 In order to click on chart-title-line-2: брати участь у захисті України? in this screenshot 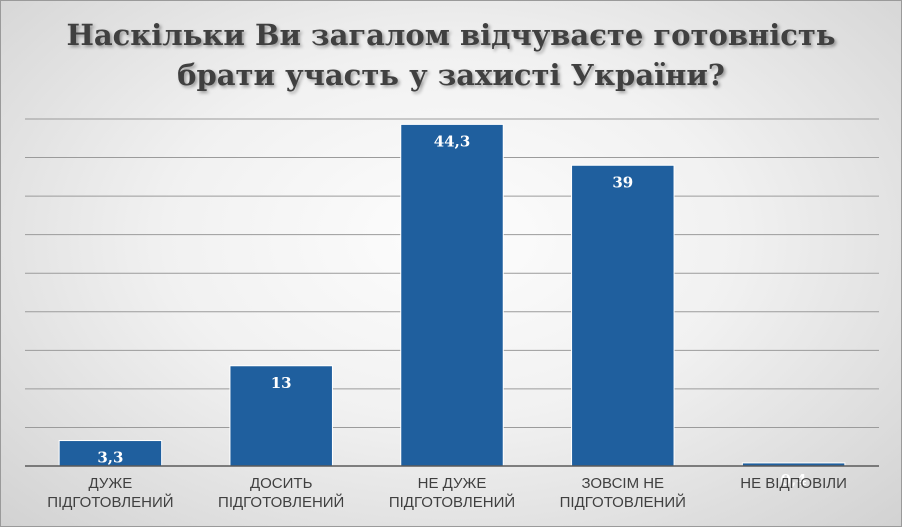, I will do `click(451, 75)`.